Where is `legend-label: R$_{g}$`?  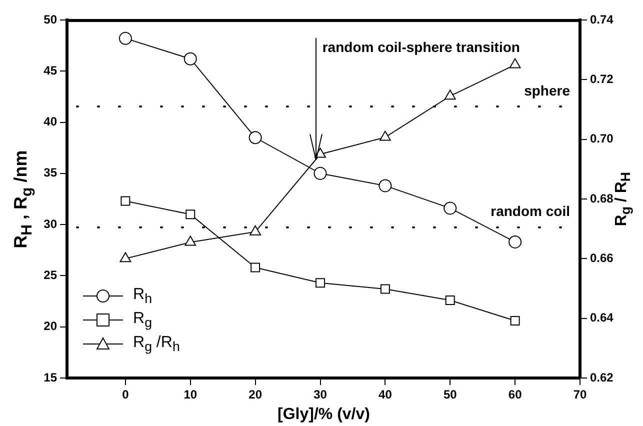 legend-label: R$_{g}$ is located at coordinates (142, 320).